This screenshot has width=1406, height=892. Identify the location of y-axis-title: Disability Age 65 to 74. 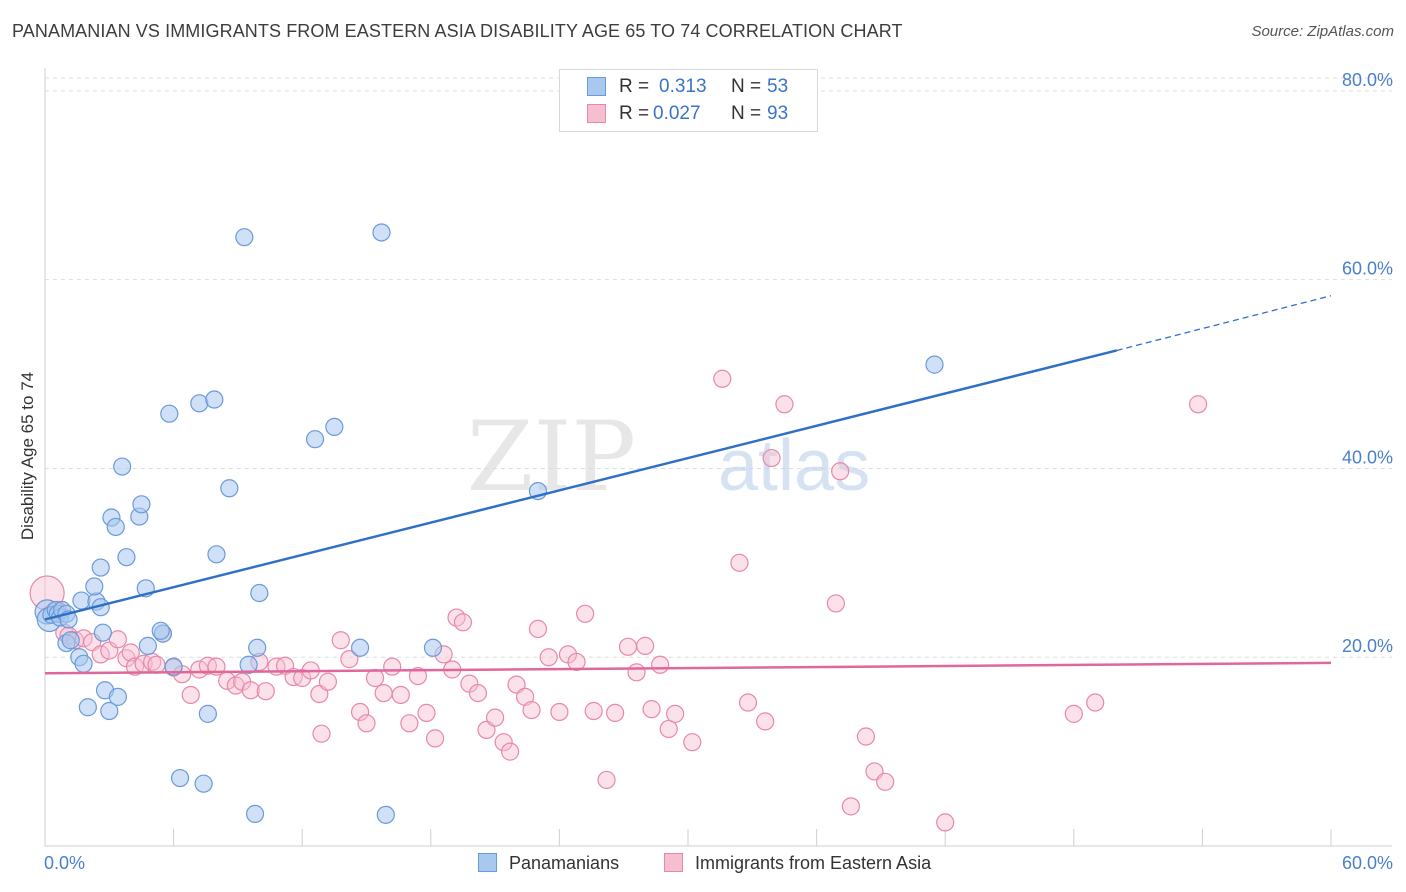
(27, 456).